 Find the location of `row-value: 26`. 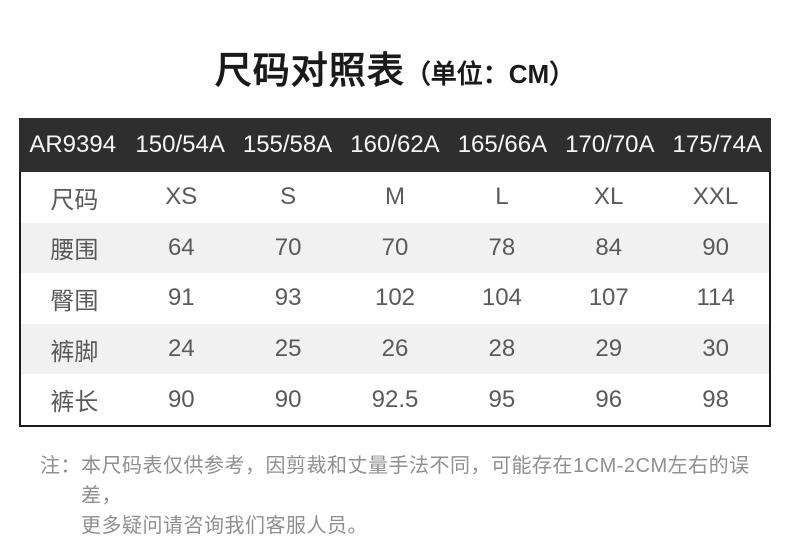

row-value: 26 is located at coordinates (395, 349).